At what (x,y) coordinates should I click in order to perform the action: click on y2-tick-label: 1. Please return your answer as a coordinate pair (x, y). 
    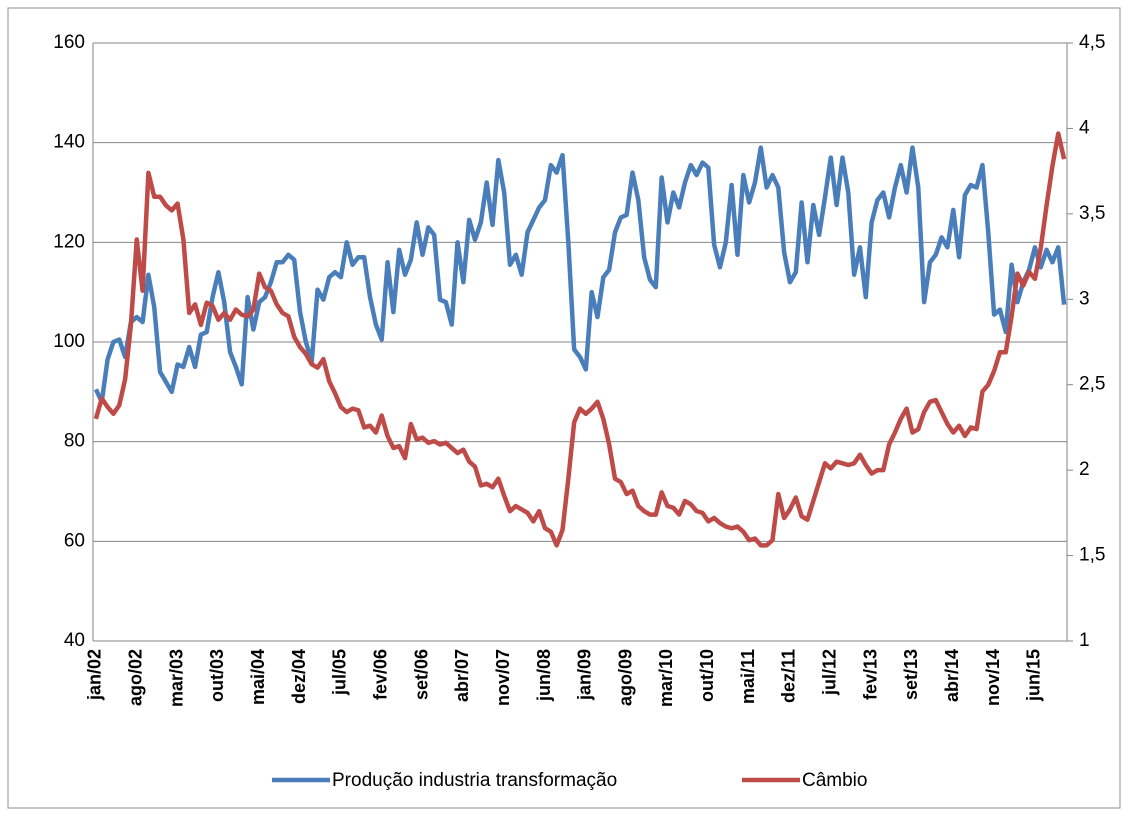
    Looking at the image, I should click on (1084, 640).